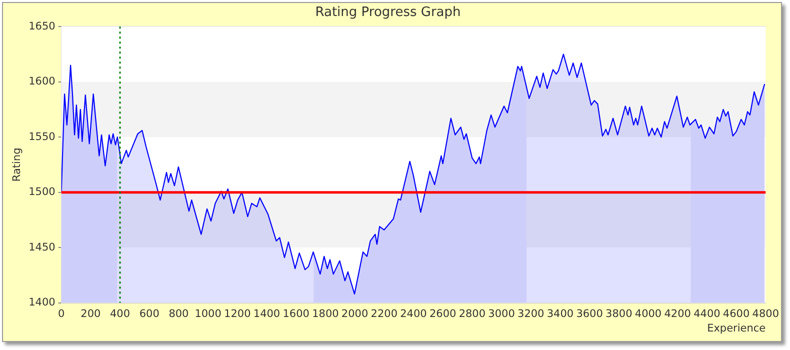 The width and height of the screenshot is (790, 350). Describe the element at coordinates (501, 314) in the screenshot. I see `x-tick-label: 3000` at that location.